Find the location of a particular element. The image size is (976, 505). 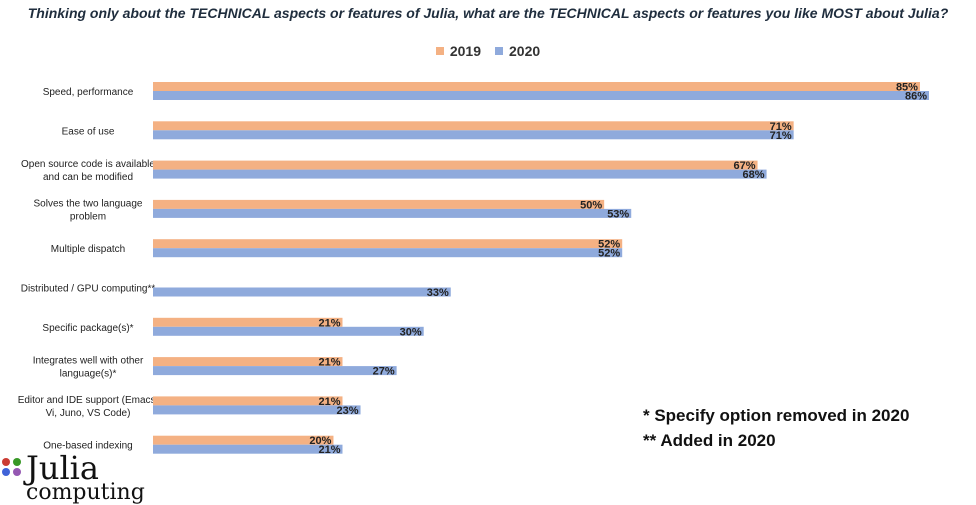

legend-item-2020: 2020 is located at coordinates (517, 51).